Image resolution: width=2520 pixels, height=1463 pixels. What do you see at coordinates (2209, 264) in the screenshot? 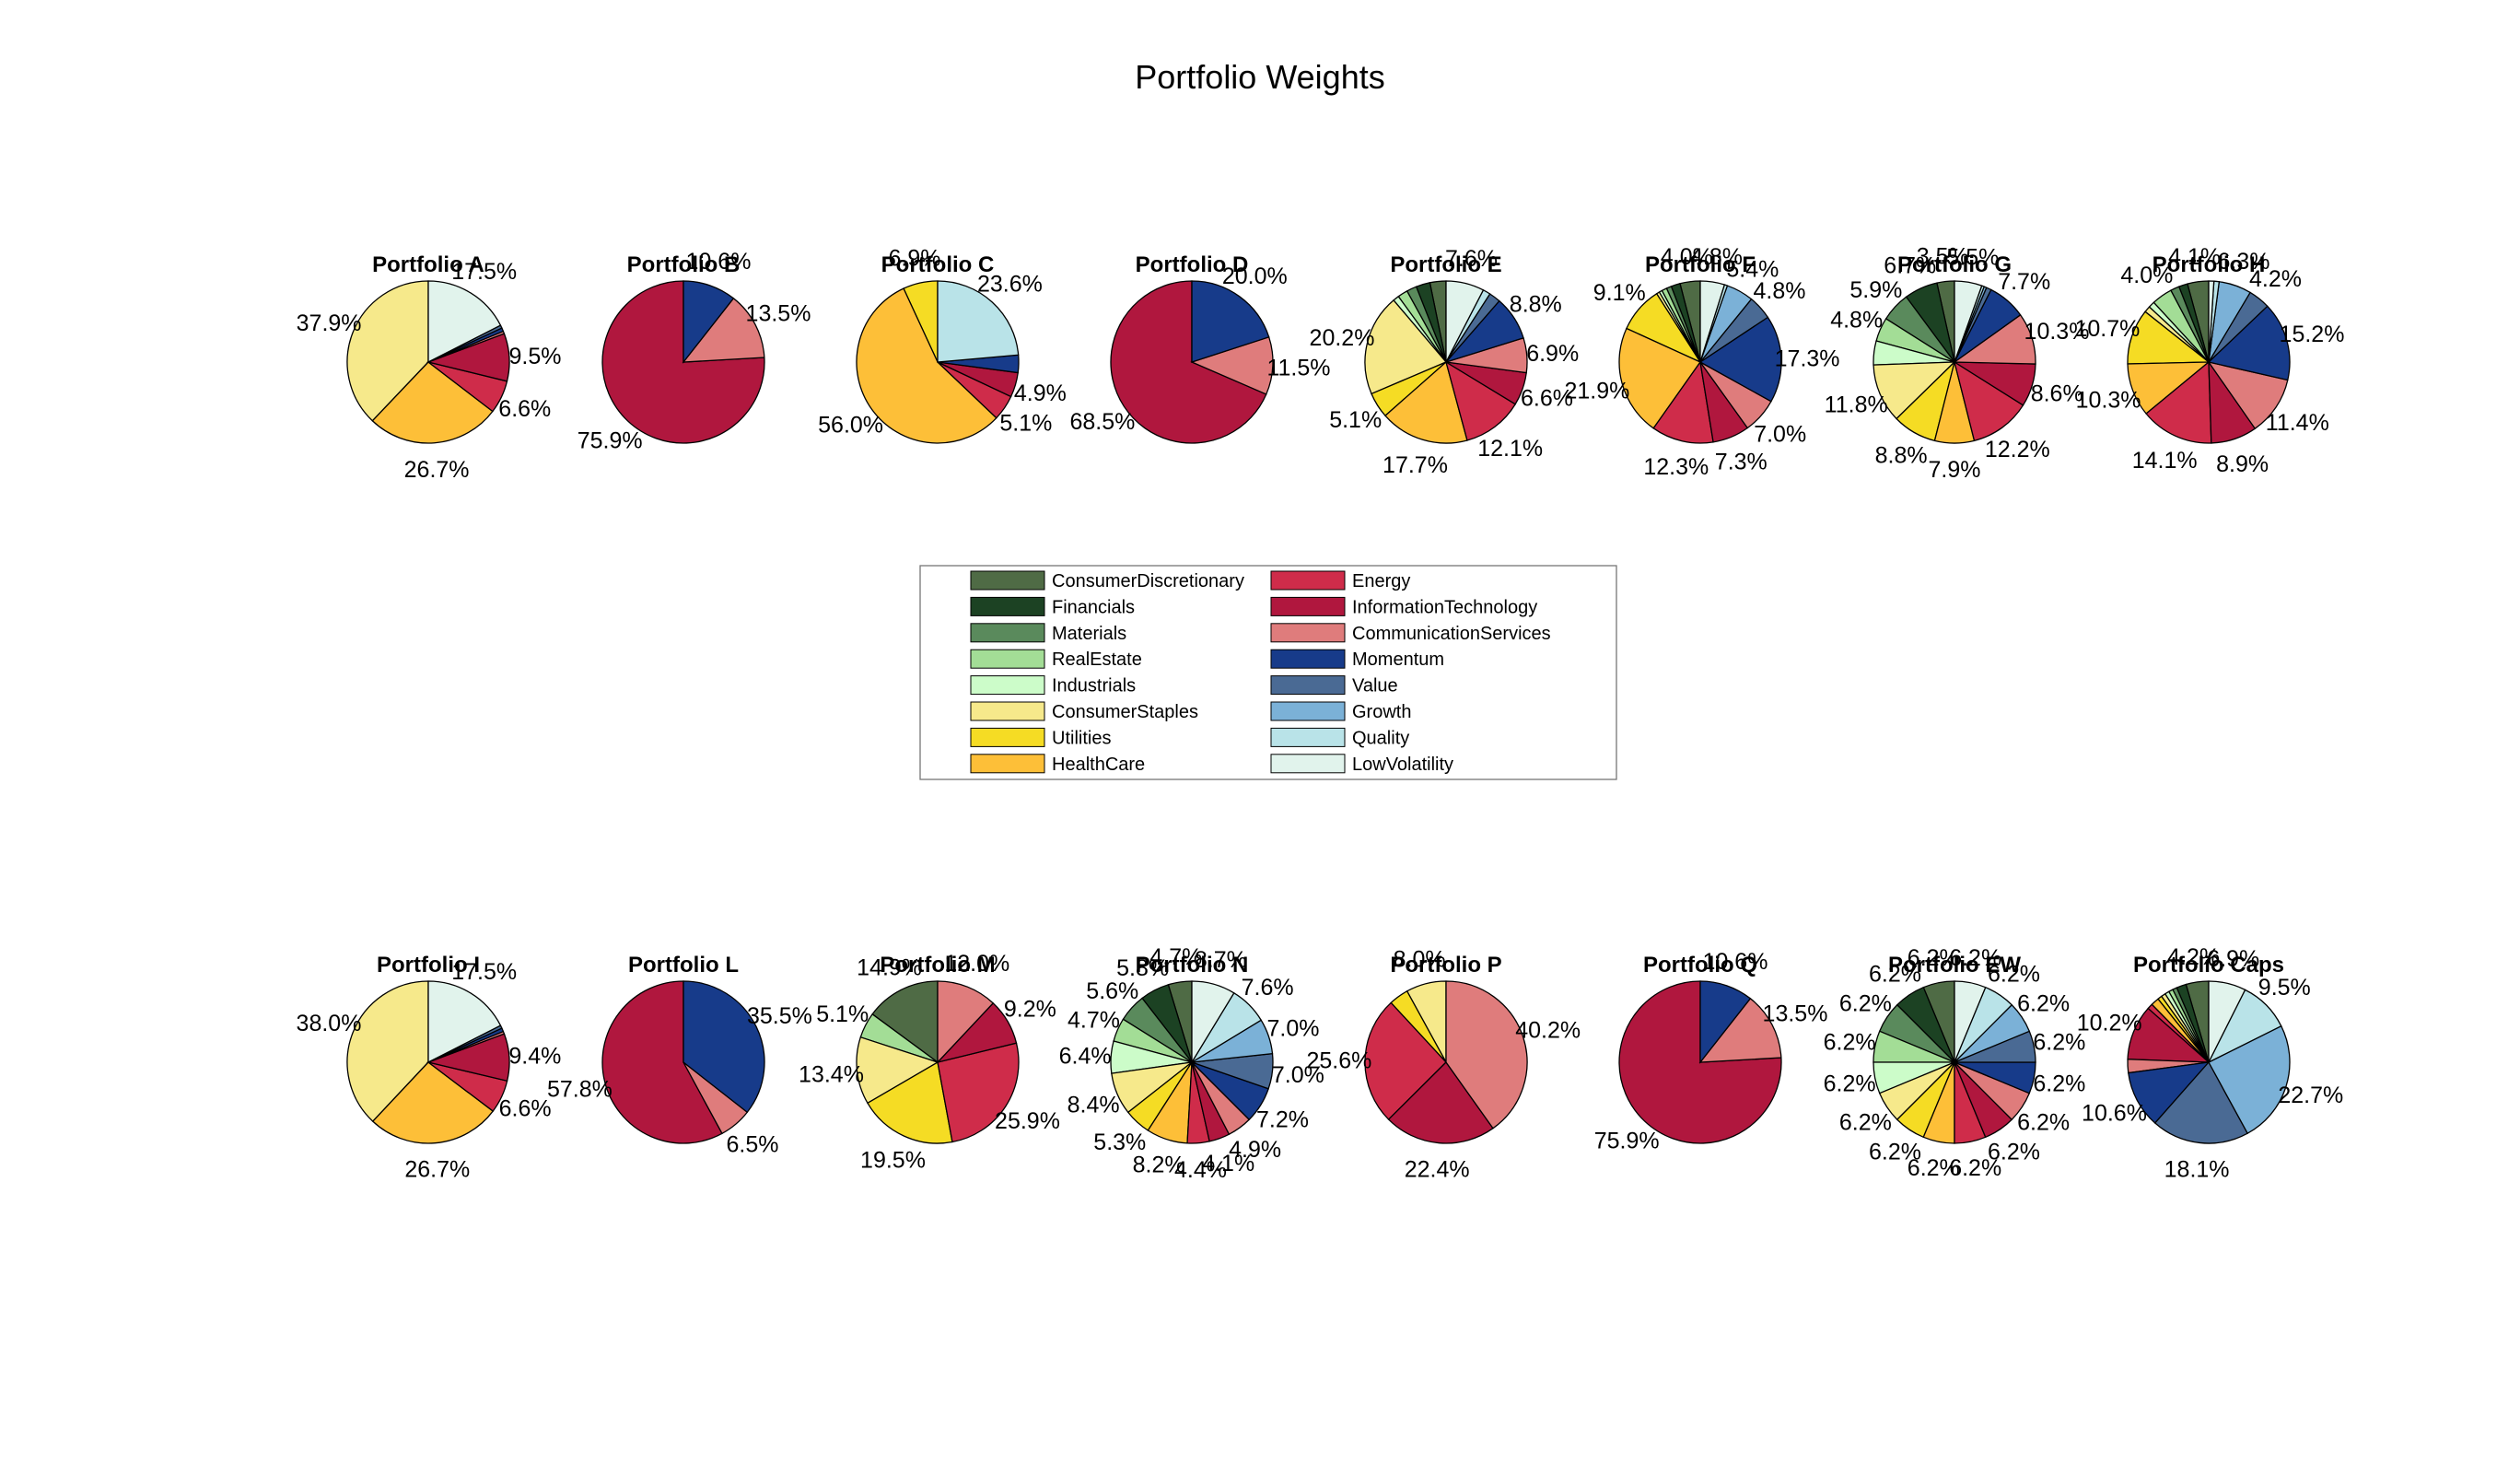
I see `pie-title: Portfolio H` at bounding box center [2209, 264].